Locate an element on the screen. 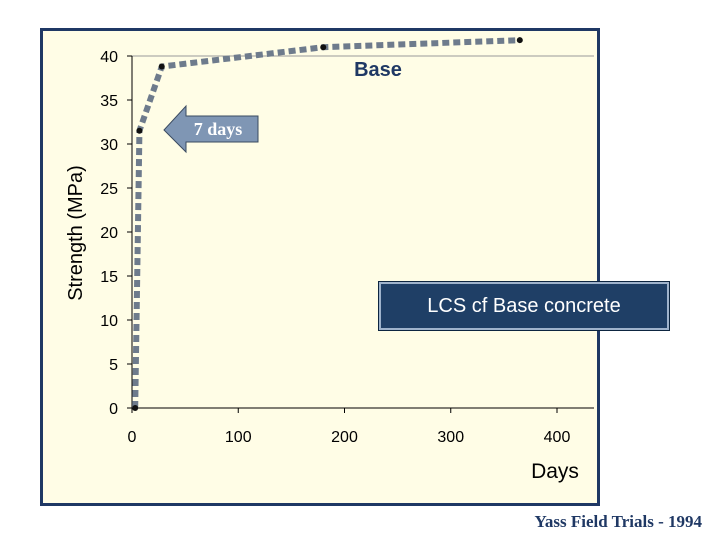 The height and width of the screenshot is (540, 720). seven-days-annotation: 7 days is located at coordinates (211, 129).